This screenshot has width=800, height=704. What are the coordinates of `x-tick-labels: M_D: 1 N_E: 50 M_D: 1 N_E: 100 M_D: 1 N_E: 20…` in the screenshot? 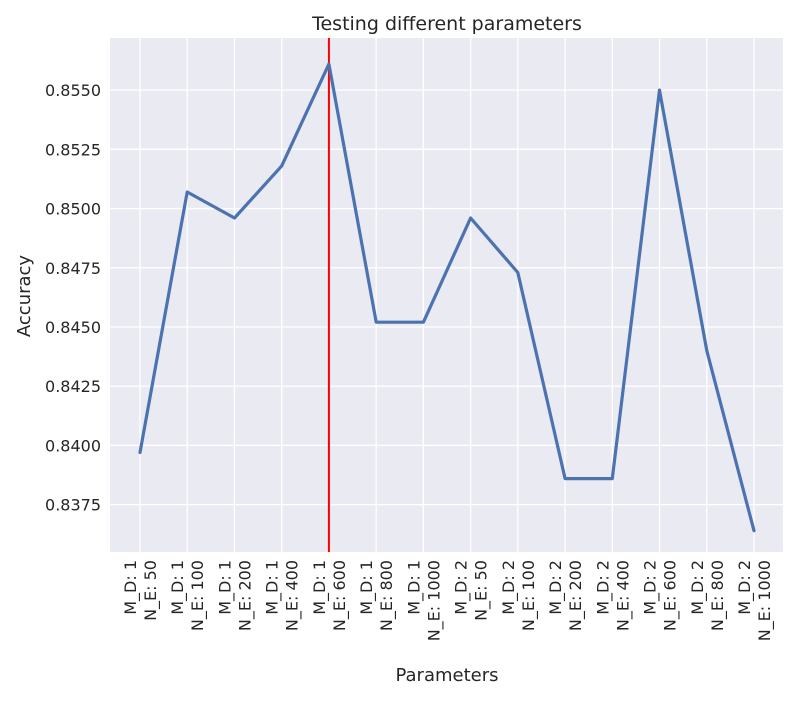 It's located at (448, 600).